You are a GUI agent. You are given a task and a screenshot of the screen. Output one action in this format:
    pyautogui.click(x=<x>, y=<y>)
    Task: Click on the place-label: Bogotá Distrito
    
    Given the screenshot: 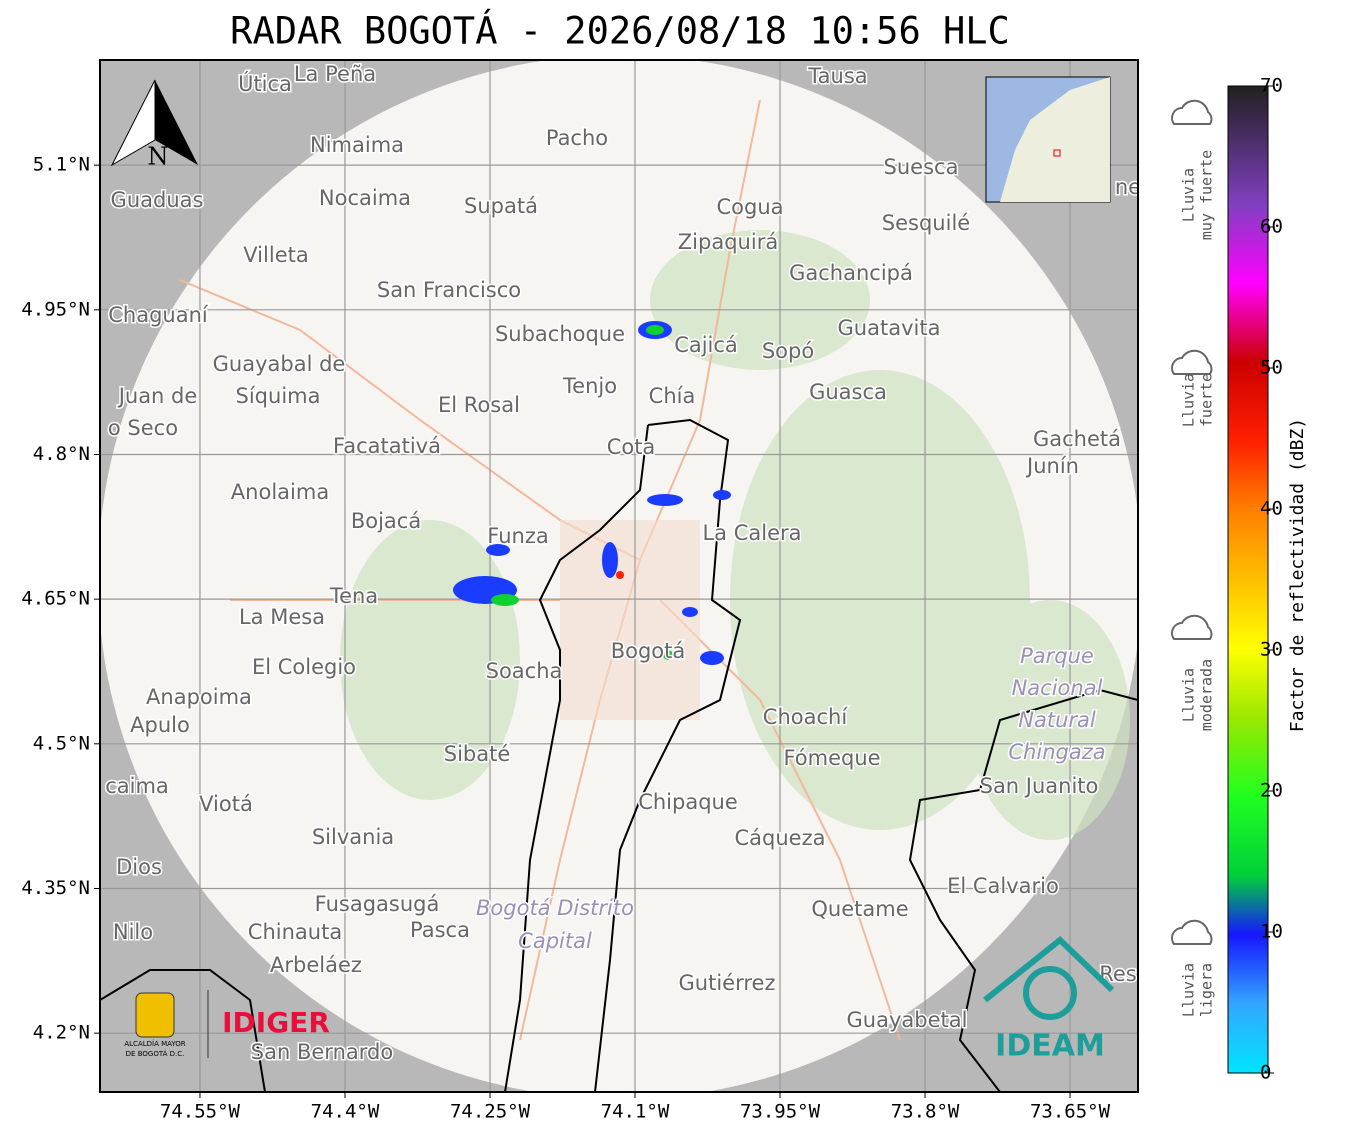 What is the action you would take?
    pyautogui.click(x=555, y=908)
    